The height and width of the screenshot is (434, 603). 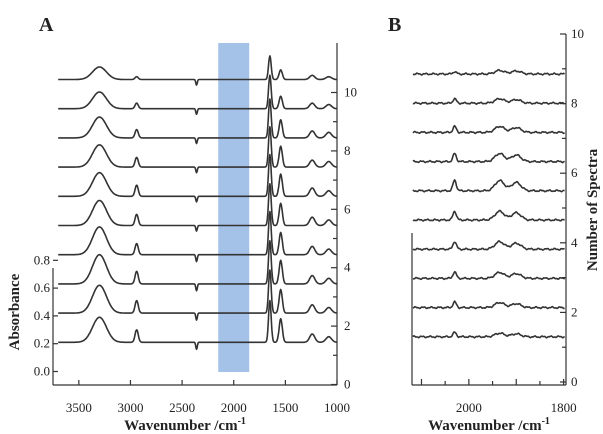 What do you see at coordinates (242, 421) in the screenshot?
I see `a-x-axis-title-superscript: -1` at bounding box center [242, 421].